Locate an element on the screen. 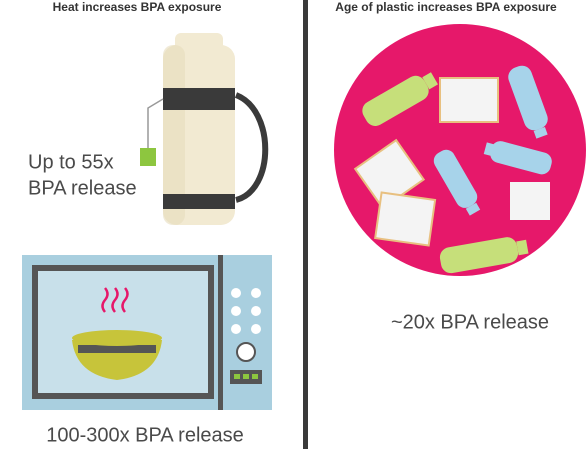  microwave is located at coordinates (147, 332).